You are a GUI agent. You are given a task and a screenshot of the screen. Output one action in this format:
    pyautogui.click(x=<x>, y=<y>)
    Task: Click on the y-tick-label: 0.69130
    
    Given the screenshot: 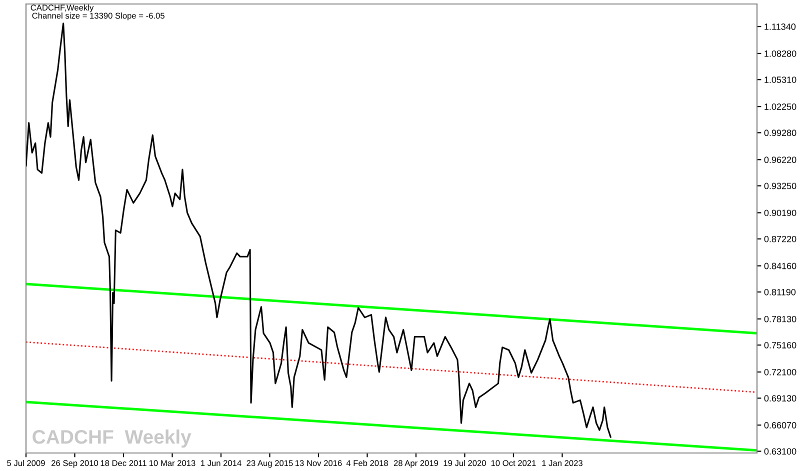 What is the action you would take?
    pyautogui.click(x=780, y=398)
    